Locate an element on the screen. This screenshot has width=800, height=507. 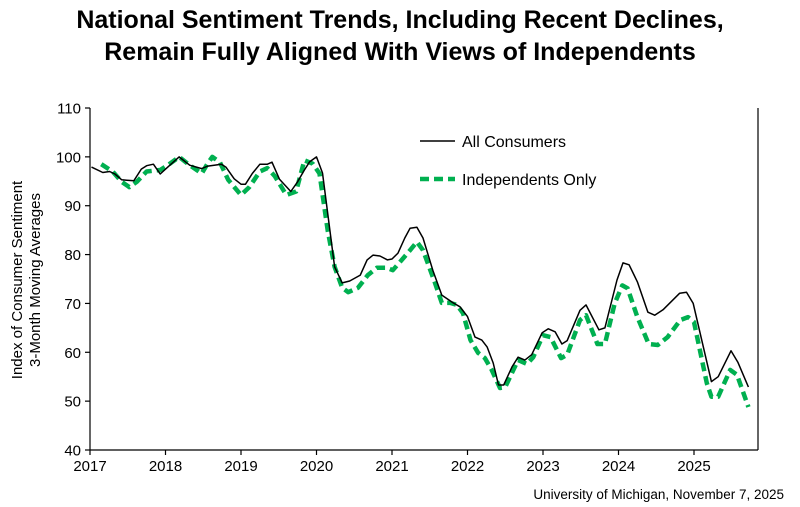
y-axis-label-line-1: Index of Consumer Sentiment is located at coordinates (17, 279).